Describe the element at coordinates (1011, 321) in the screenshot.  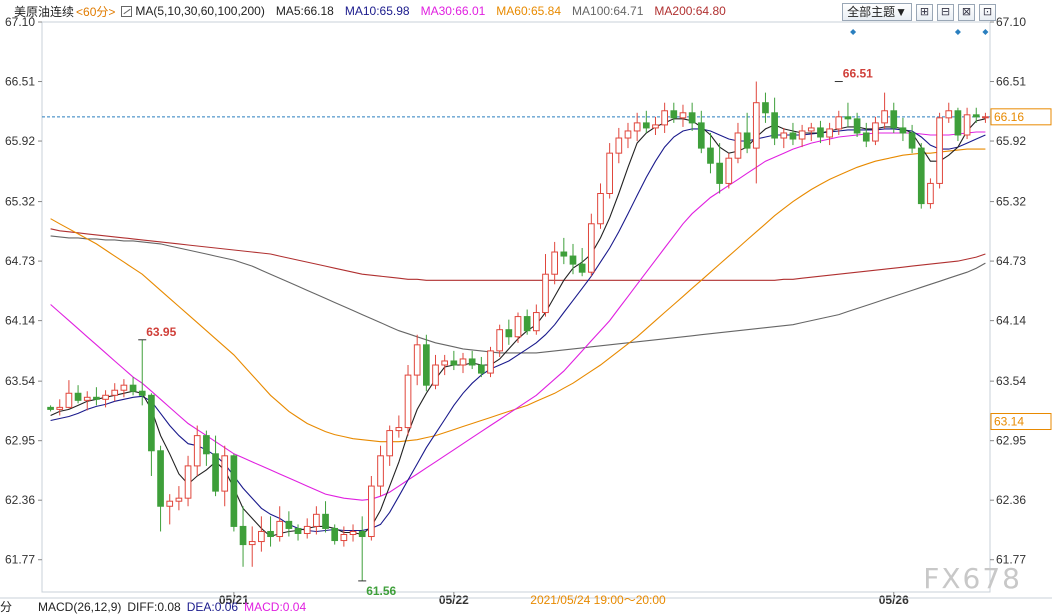
I see `y-tick-label-right: 64.14` at that location.